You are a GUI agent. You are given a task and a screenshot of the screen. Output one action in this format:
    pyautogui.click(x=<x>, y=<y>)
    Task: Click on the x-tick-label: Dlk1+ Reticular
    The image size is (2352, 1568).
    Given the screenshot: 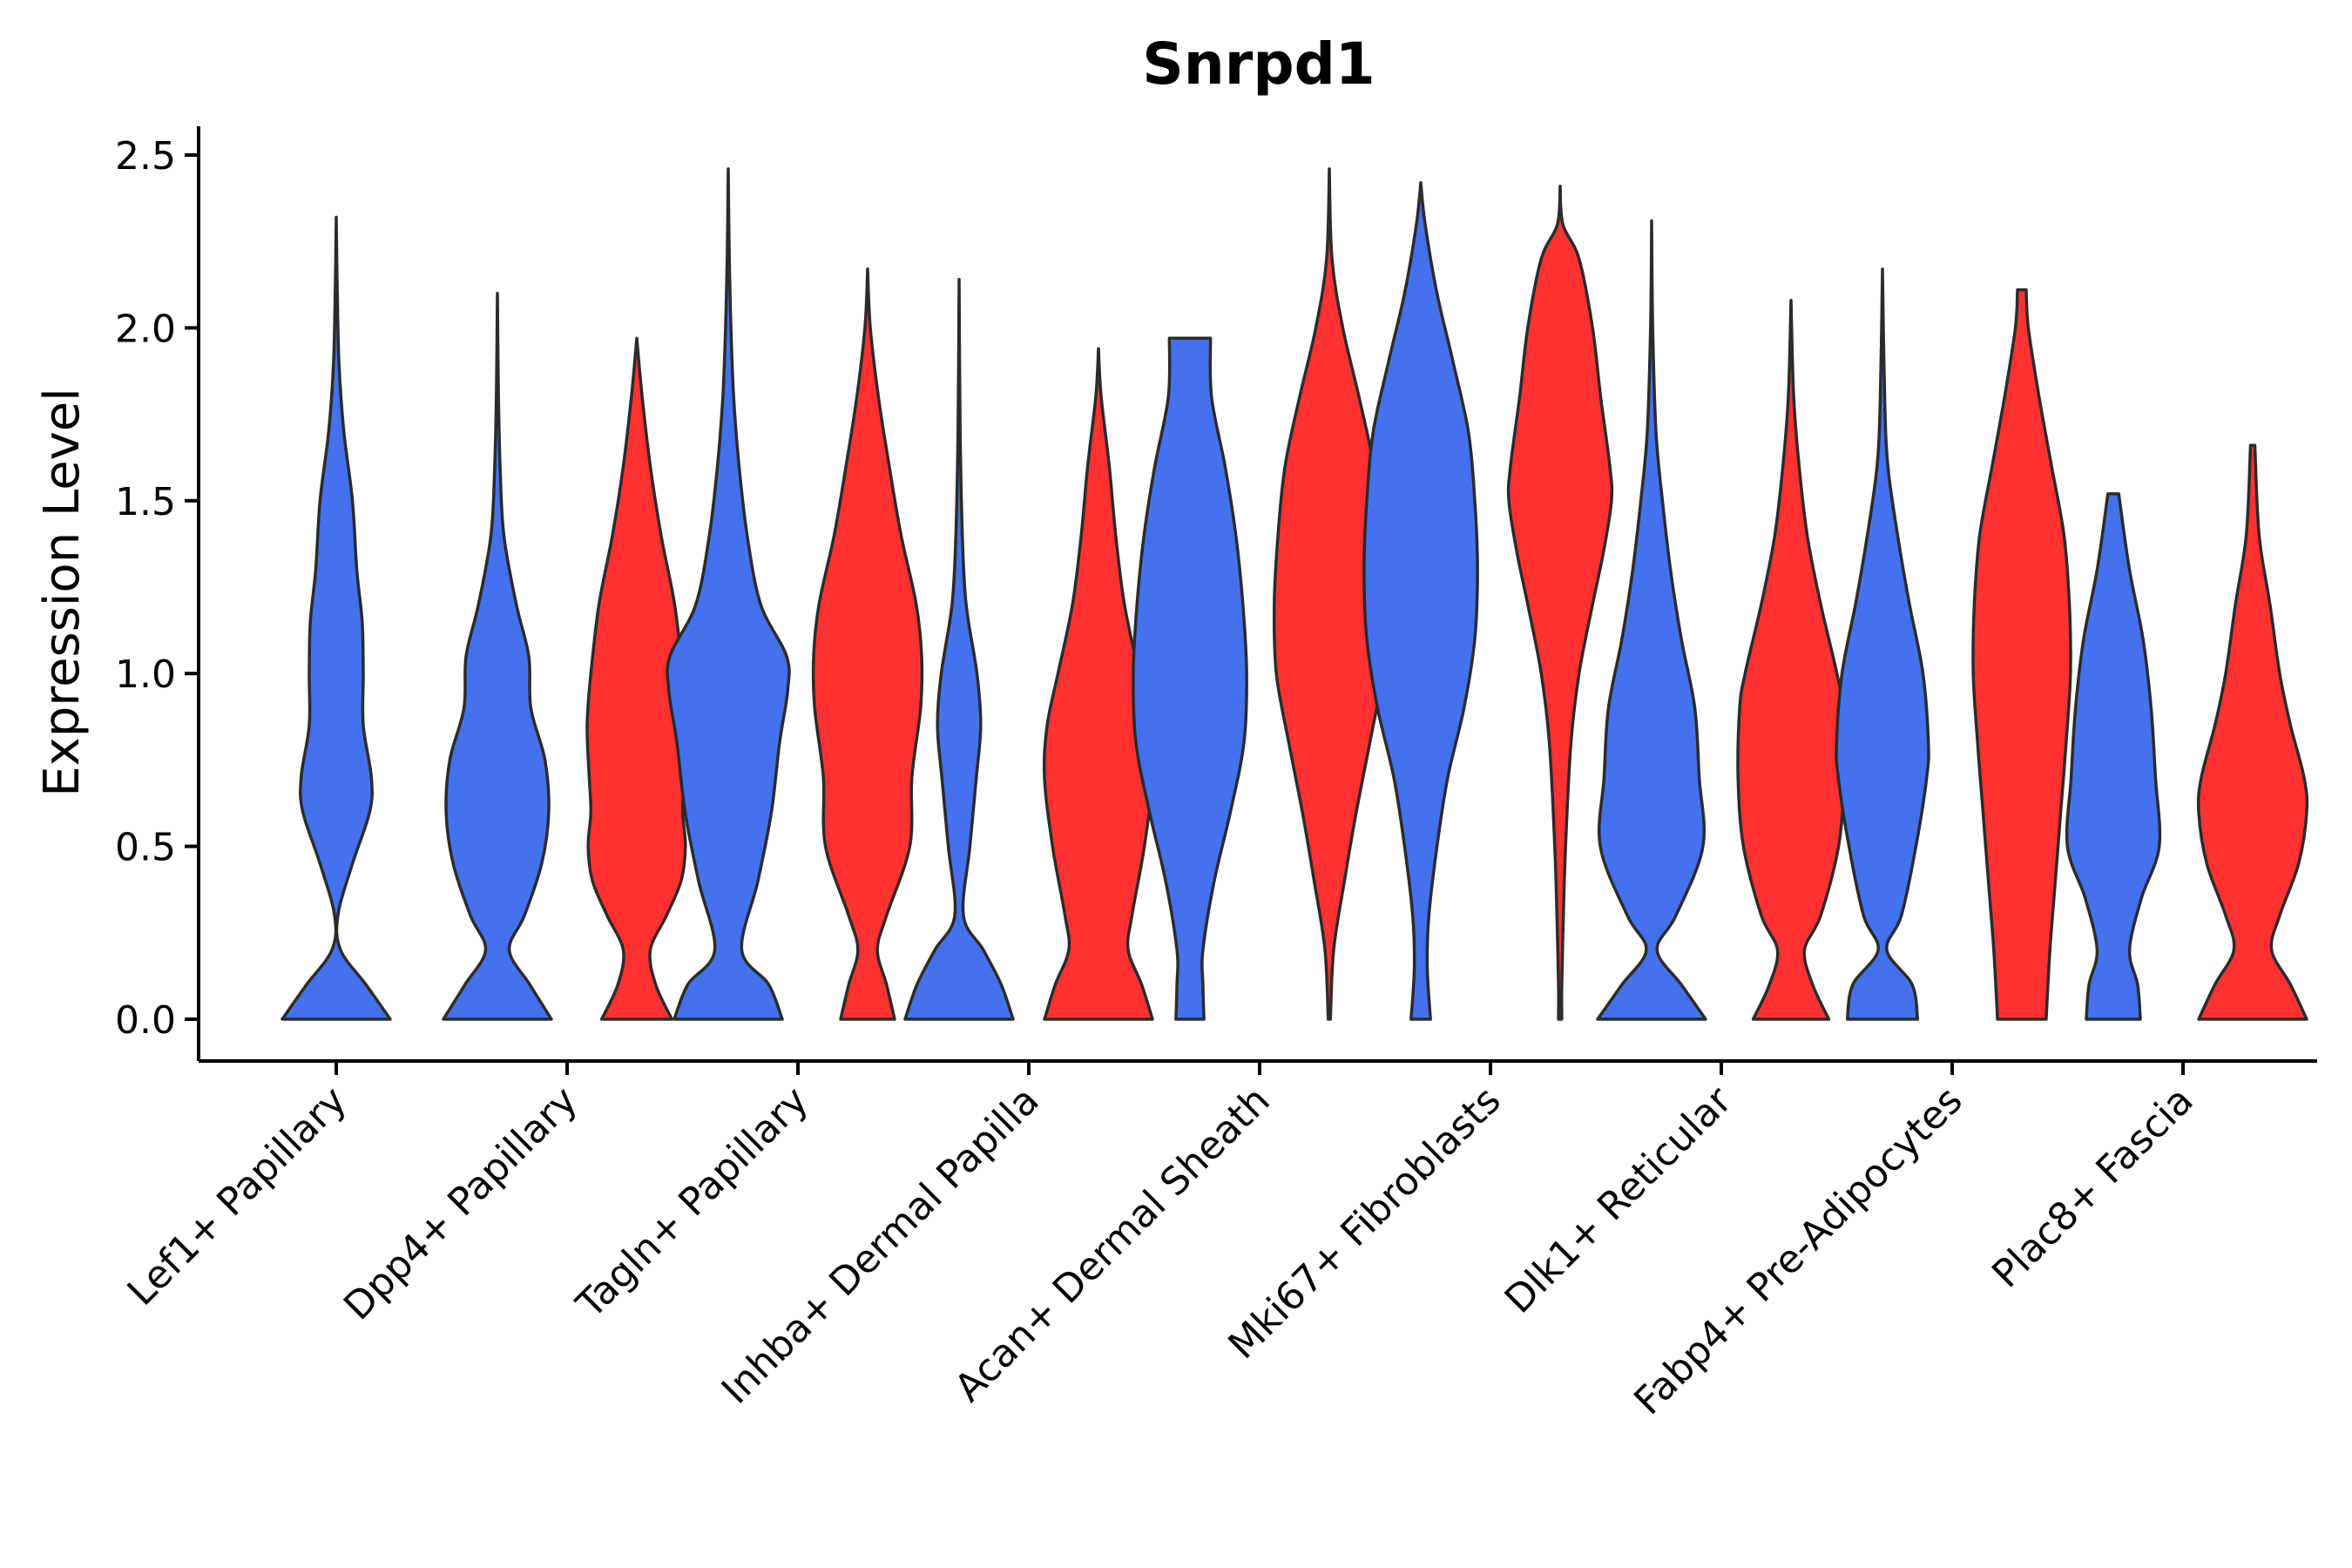 What is the action you would take?
    pyautogui.click(x=1619, y=1200)
    